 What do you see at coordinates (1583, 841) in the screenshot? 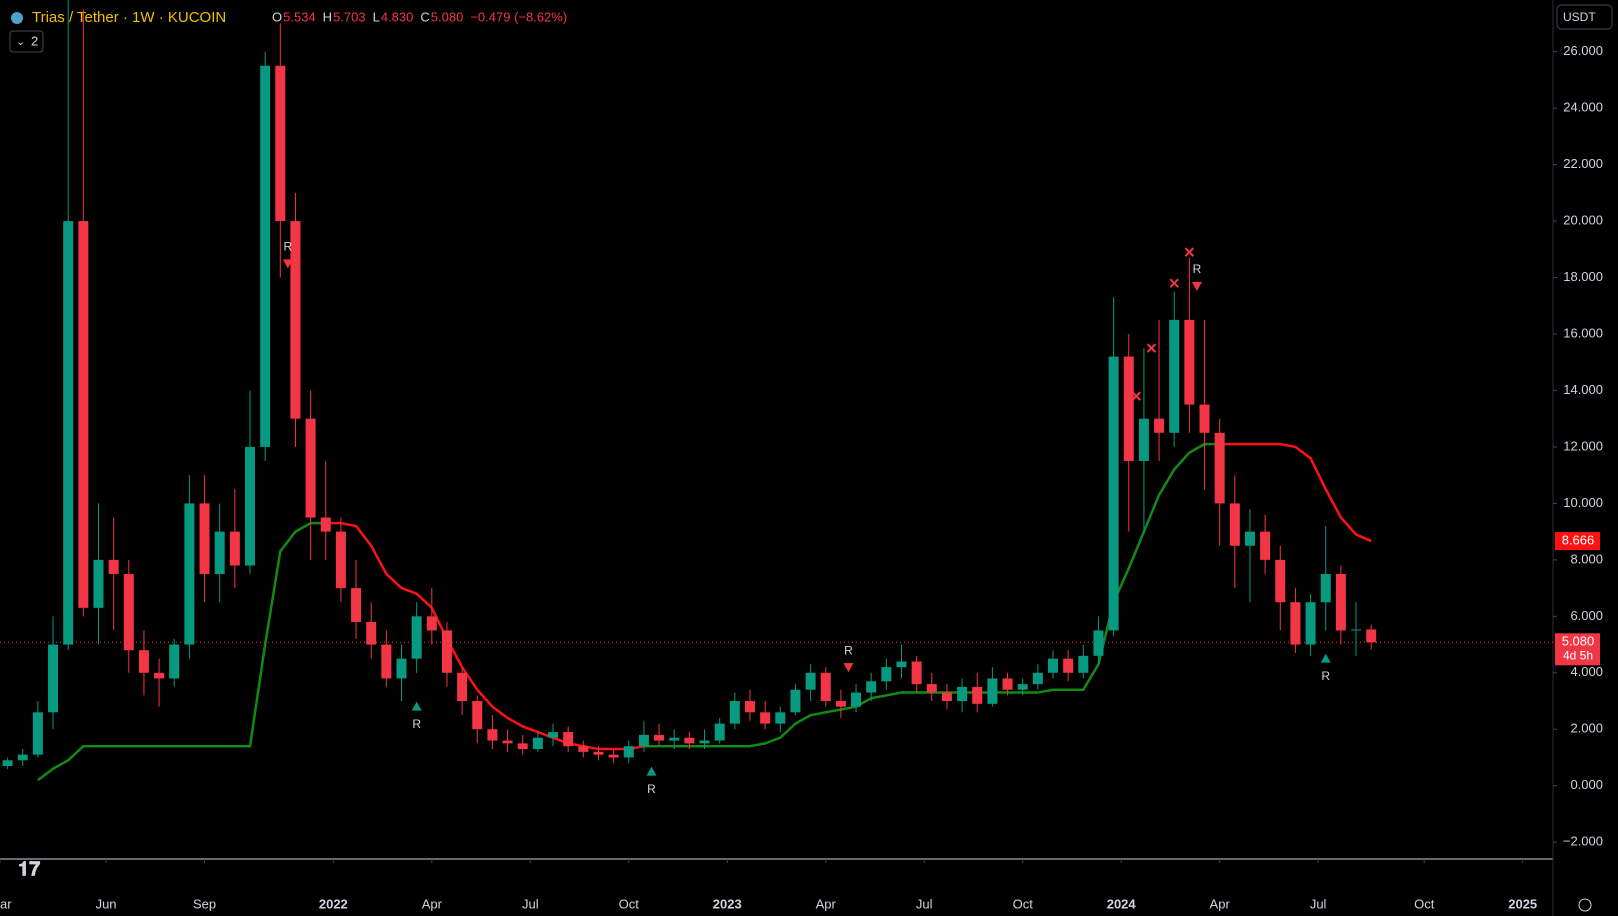
I see `y-tick-label: −2.000` at bounding box center [1583, 841].